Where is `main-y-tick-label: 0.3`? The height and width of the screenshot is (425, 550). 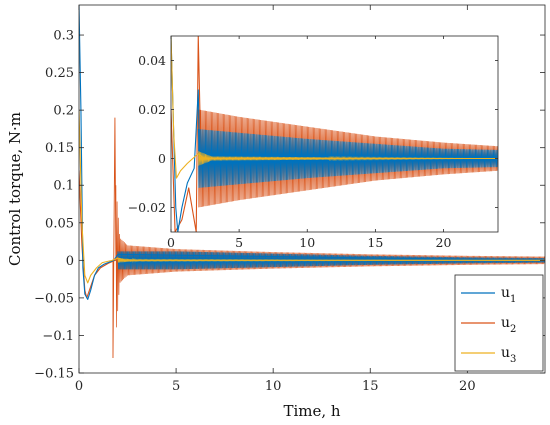 main-y-tick-label: 0.3 is located at coordinates (63, 36).